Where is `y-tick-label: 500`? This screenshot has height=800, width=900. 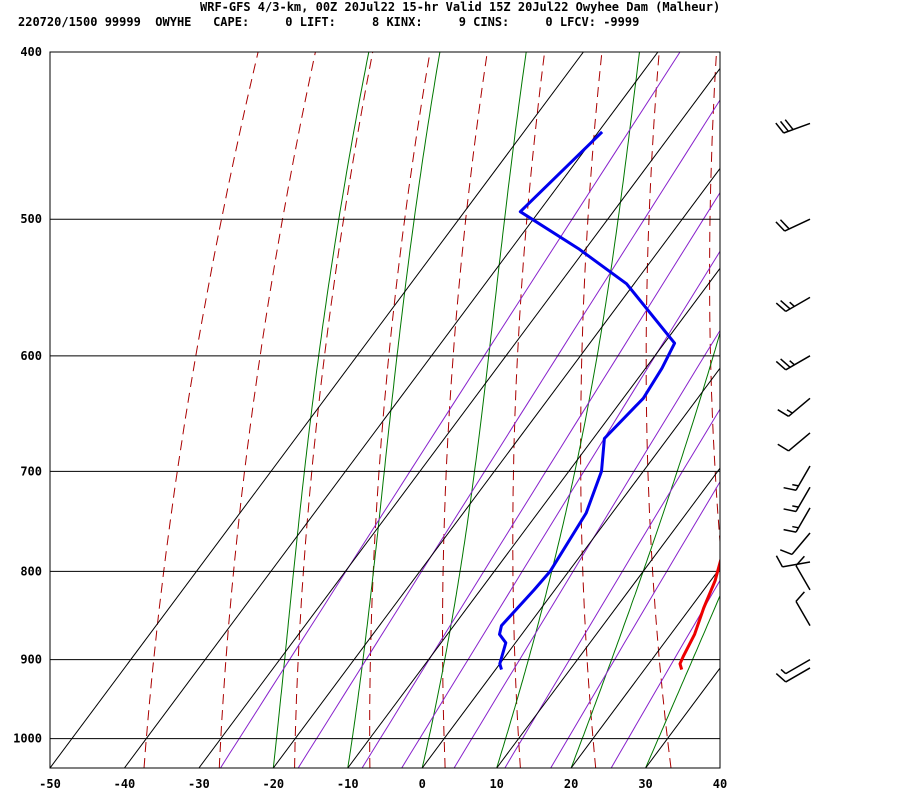
y-tick-label: 500 is located at coordinates (31, 219).